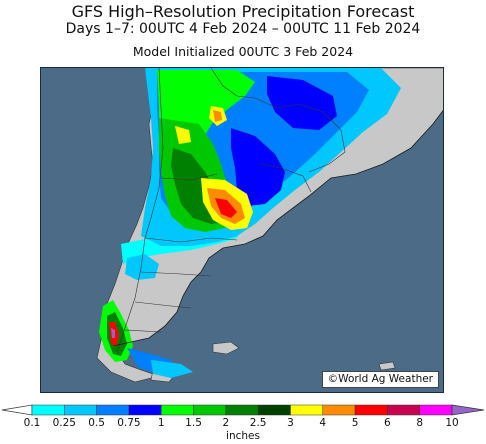 This screenshot has width=486, height=444. I want to click on colorbar-tick-label: 1.5, so click(193, 423).